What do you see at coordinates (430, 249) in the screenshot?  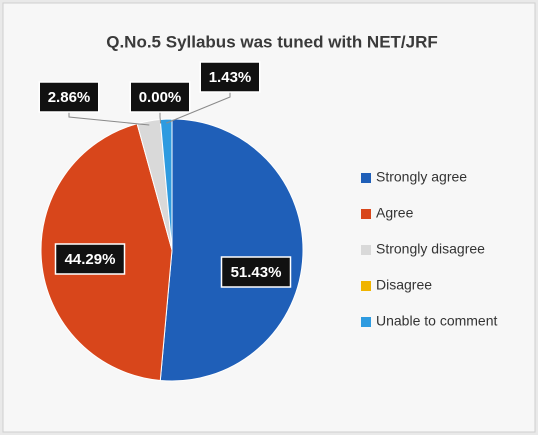 I see `legend-label: Strongly disagree` at bounding box center [430, 249].